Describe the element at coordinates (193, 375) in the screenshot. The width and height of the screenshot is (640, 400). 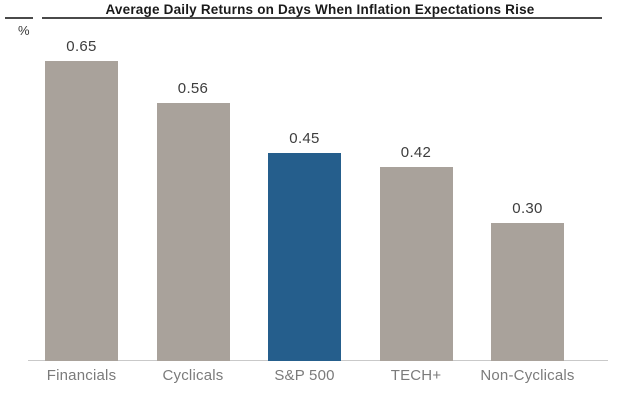
I see `bar-category-label: Cyclicals` at that location.